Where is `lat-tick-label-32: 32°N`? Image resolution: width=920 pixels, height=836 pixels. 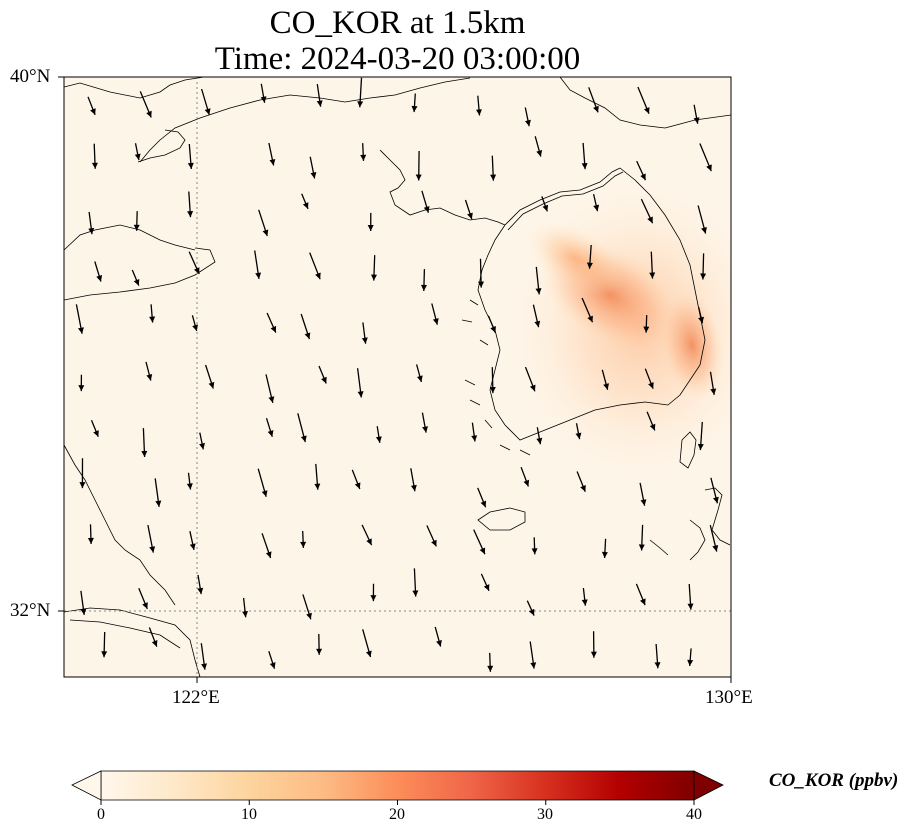 lat-tick-label-32: 32°N is located at coordinates (30, 610).